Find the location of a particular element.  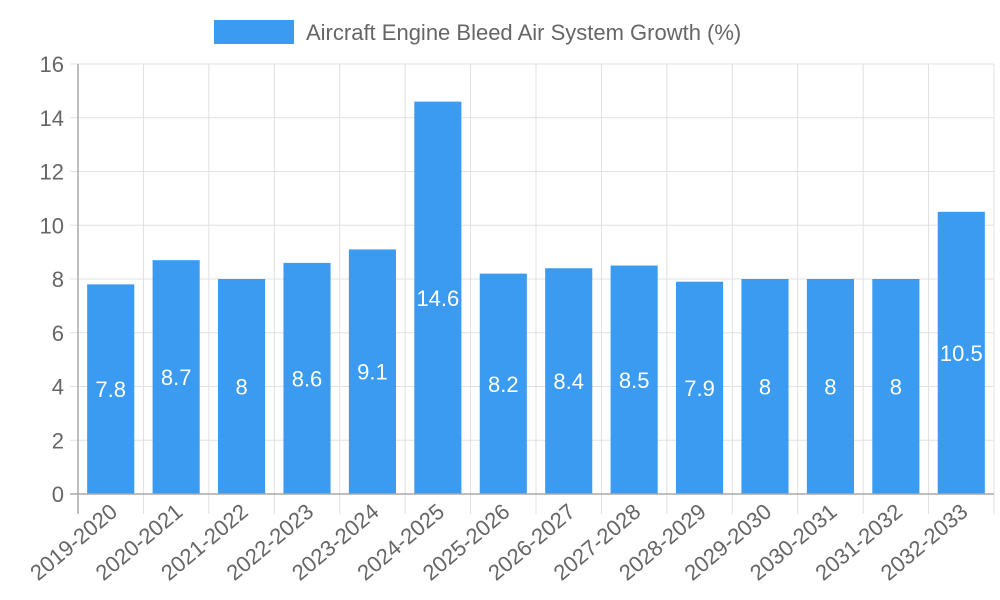

y-tick-label: 0 is located at coordinates (58, 494).